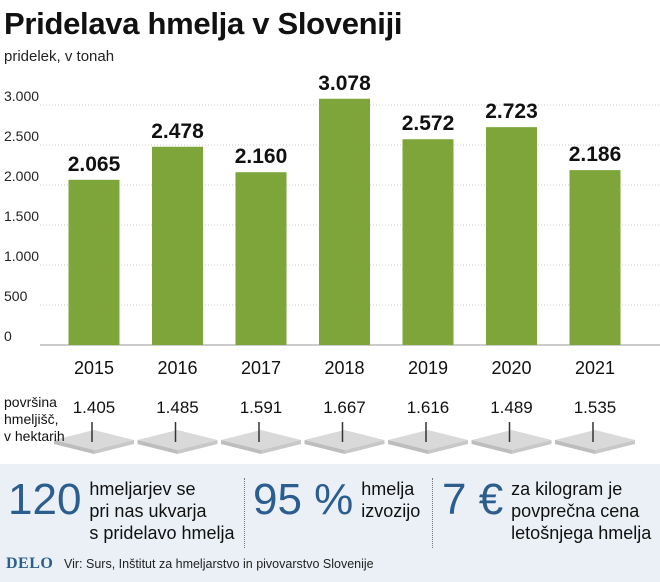 This screenshot has height=582, width=660. Describe the element at coordinates (428, 368) in the screenshot. I see `x-tick-label: 2019` at that location.